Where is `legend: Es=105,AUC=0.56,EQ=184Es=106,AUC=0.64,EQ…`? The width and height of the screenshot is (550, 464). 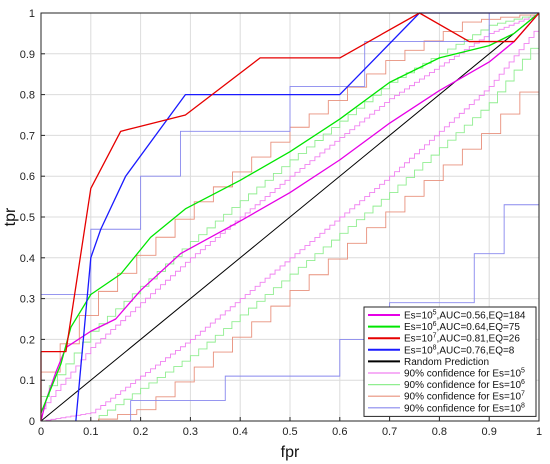
legend: Es=105,AUC=0.56,EQ=184Es=106,AUC=0.64,EQ… is located at coordinates (450, 361).